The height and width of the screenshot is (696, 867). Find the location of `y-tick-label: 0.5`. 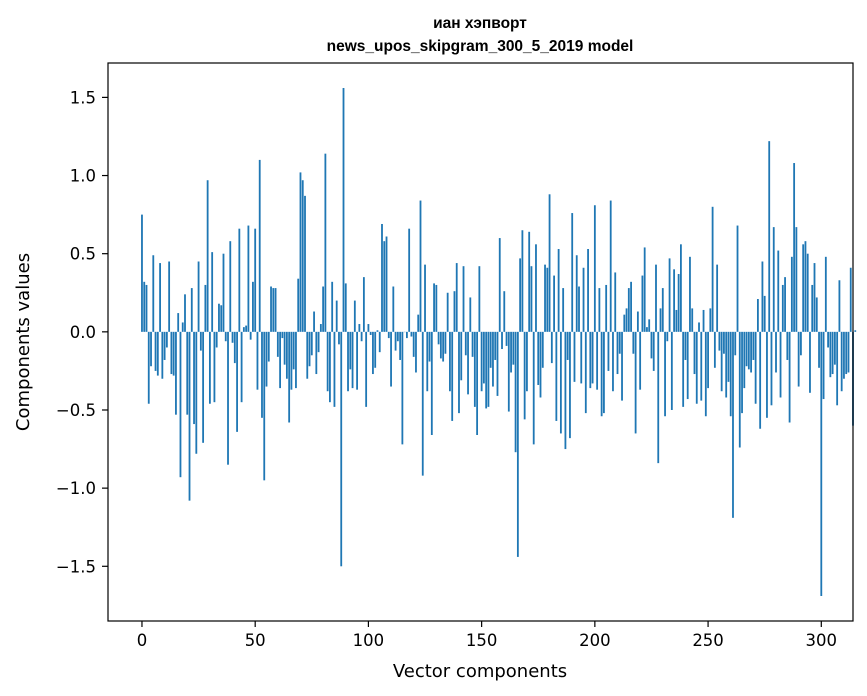

y-tick-label: 0.5 is located at coordinates (83, 254).